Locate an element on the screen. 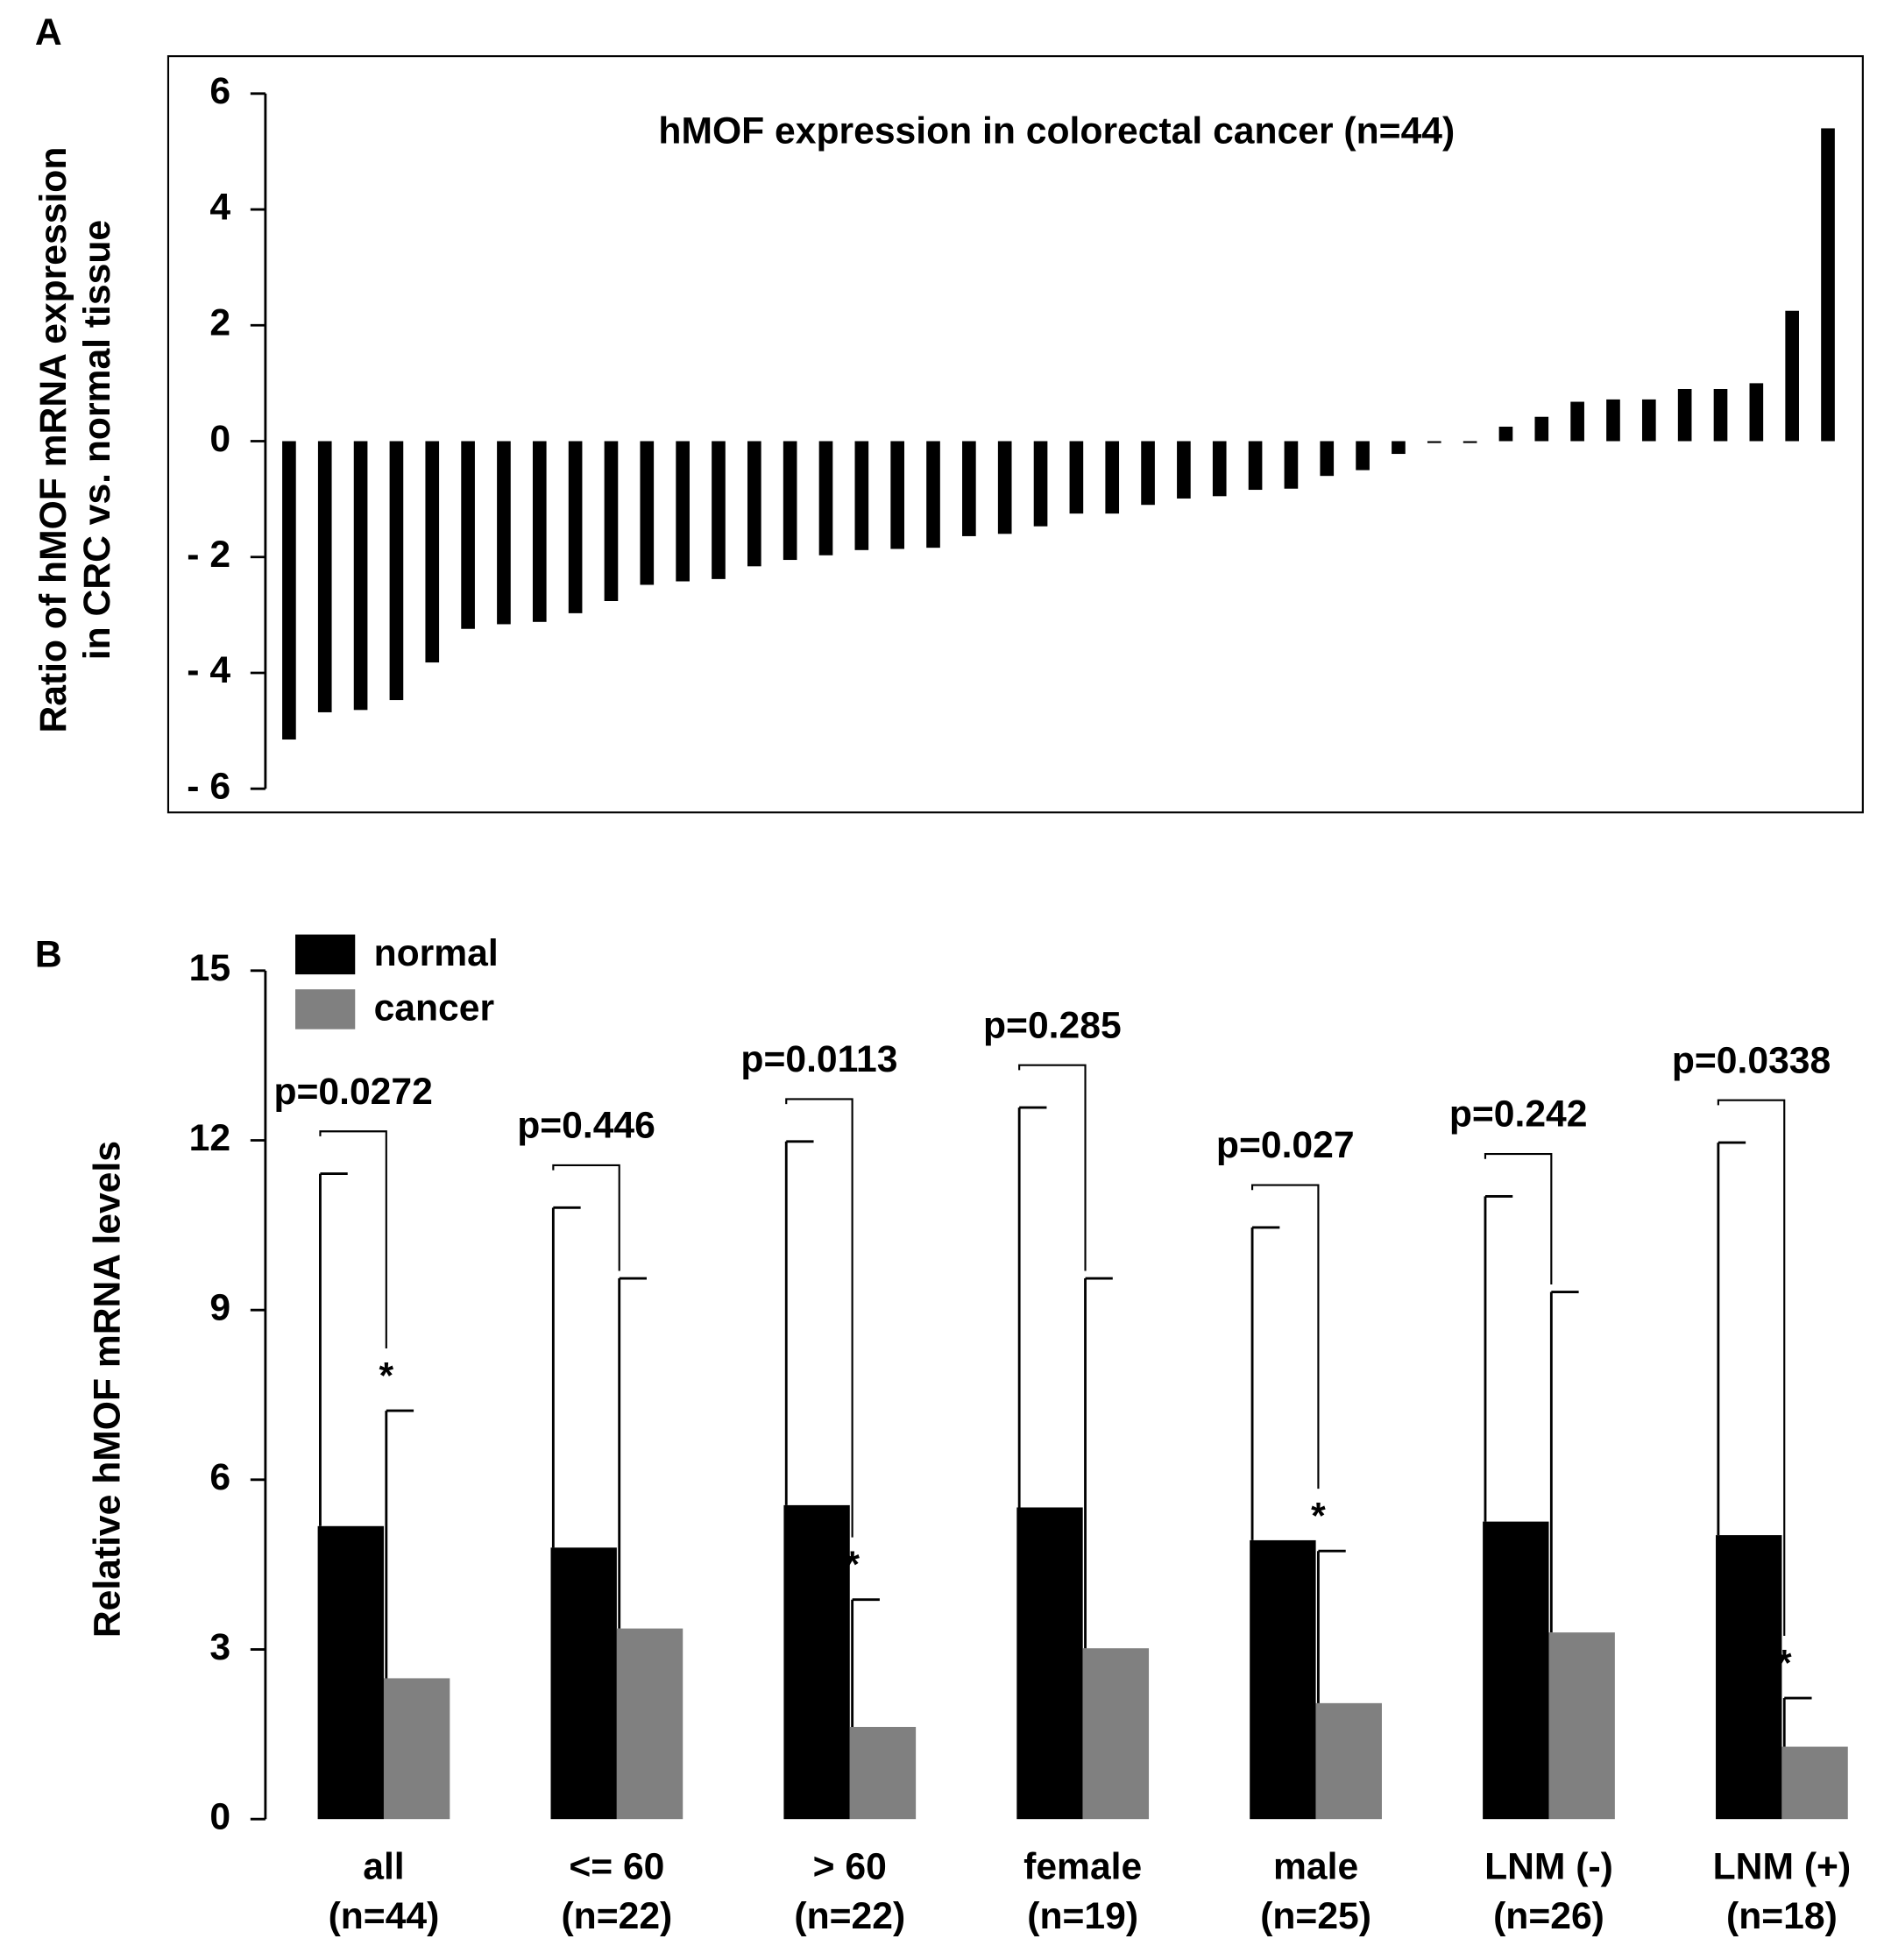  y-tick-label: 0 is located at coordinates (220, 439).